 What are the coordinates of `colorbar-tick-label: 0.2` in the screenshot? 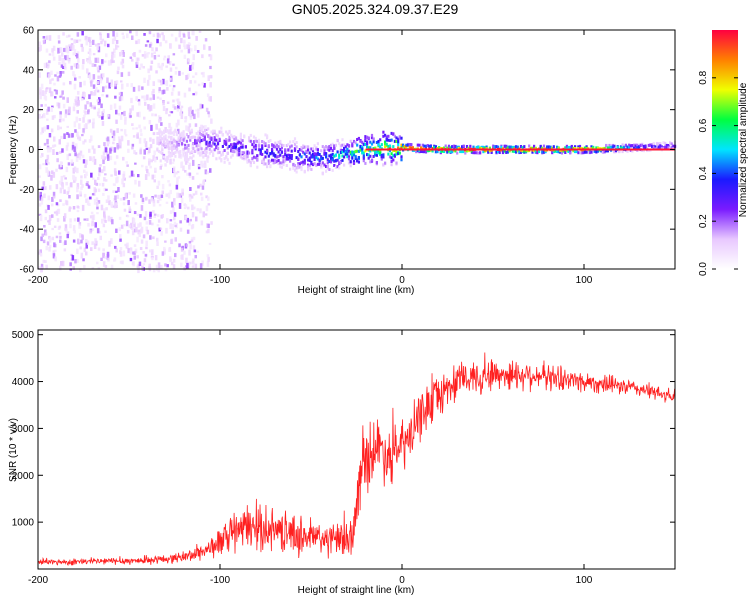 It's located at (703, 221).